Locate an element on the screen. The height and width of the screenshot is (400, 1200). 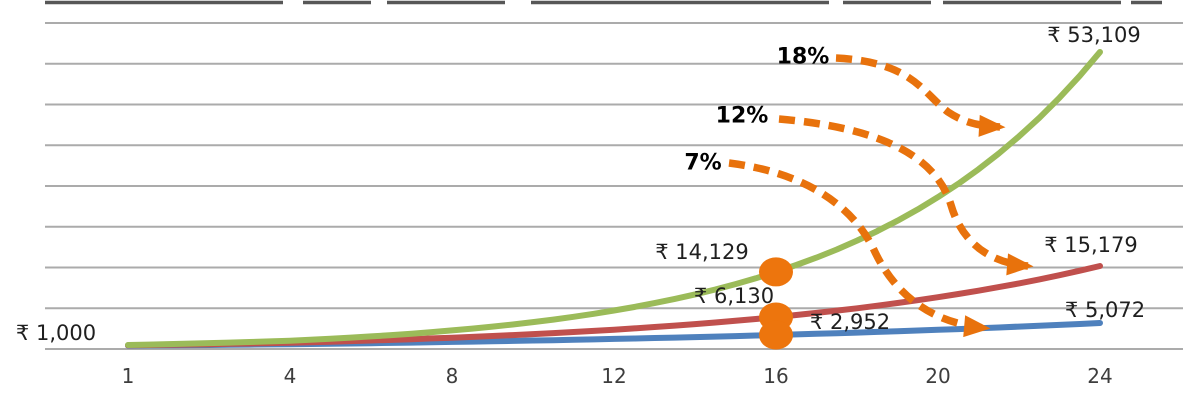
highlight-value-label-7pct: ₹ 2,952 is located at coordinates (850, 322).